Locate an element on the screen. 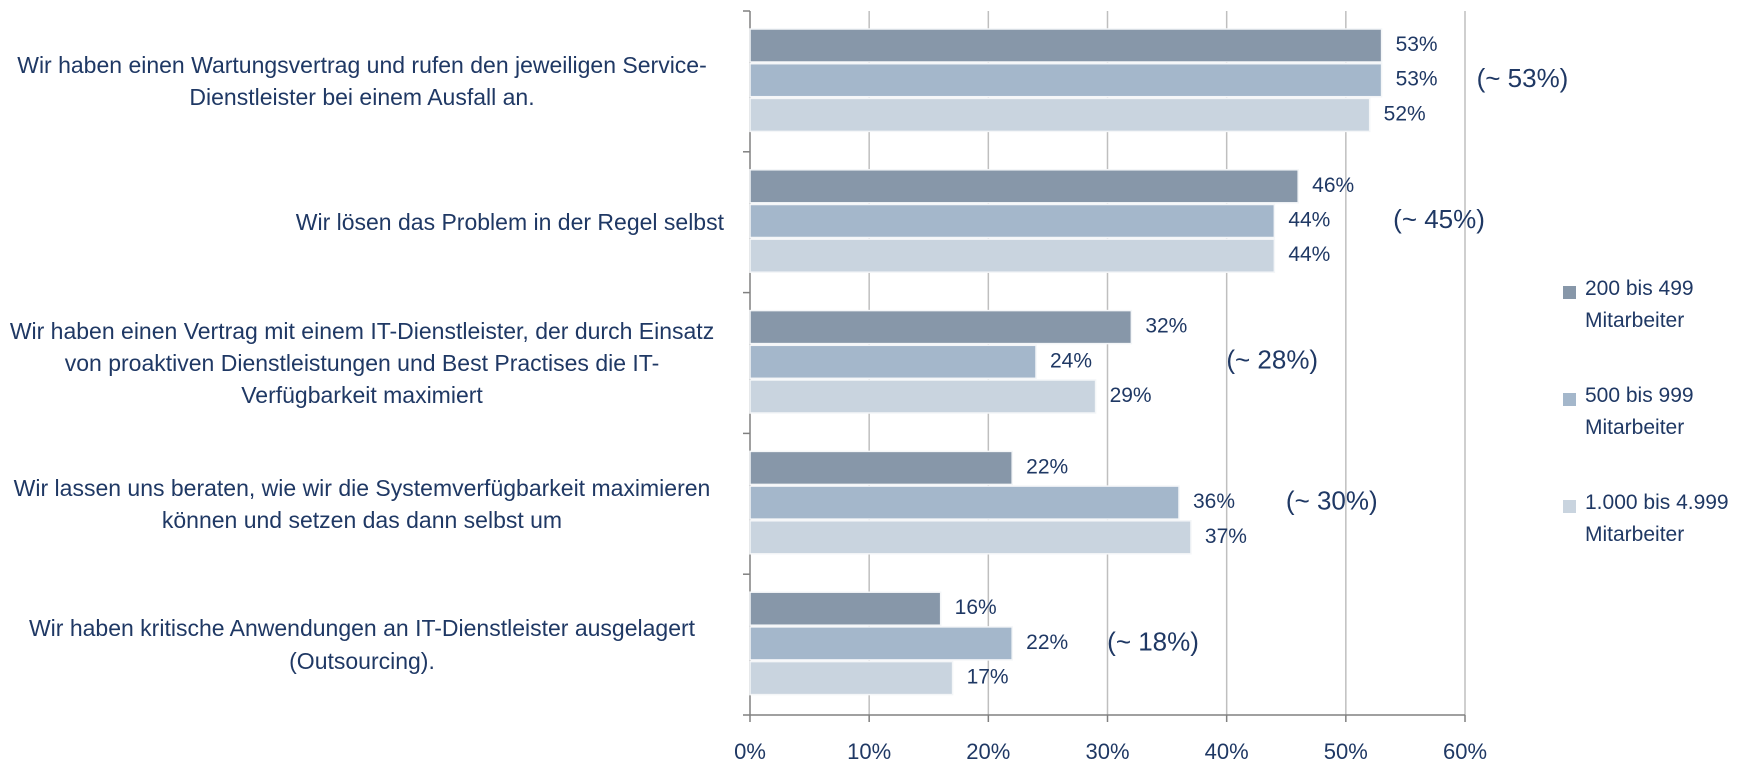 This screenshot has height=763, width=1760. annotation: (~ 28%) is located at coordinates (1272, 360).